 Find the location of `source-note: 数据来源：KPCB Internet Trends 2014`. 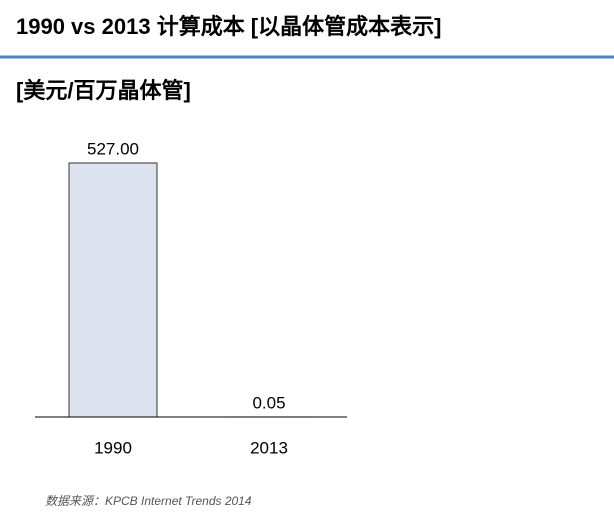

source-note: 数据来源：KPCB Internet Trends 2014 is located at coordinates (148, 501).